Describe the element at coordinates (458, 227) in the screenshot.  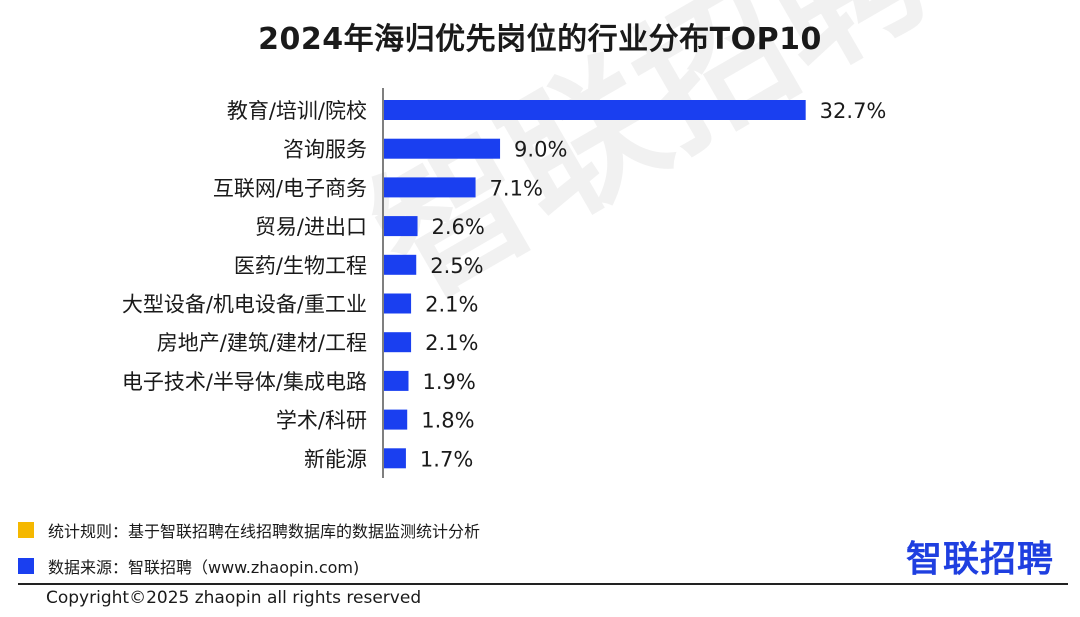
I see `value-label: 2.6%` at that location.